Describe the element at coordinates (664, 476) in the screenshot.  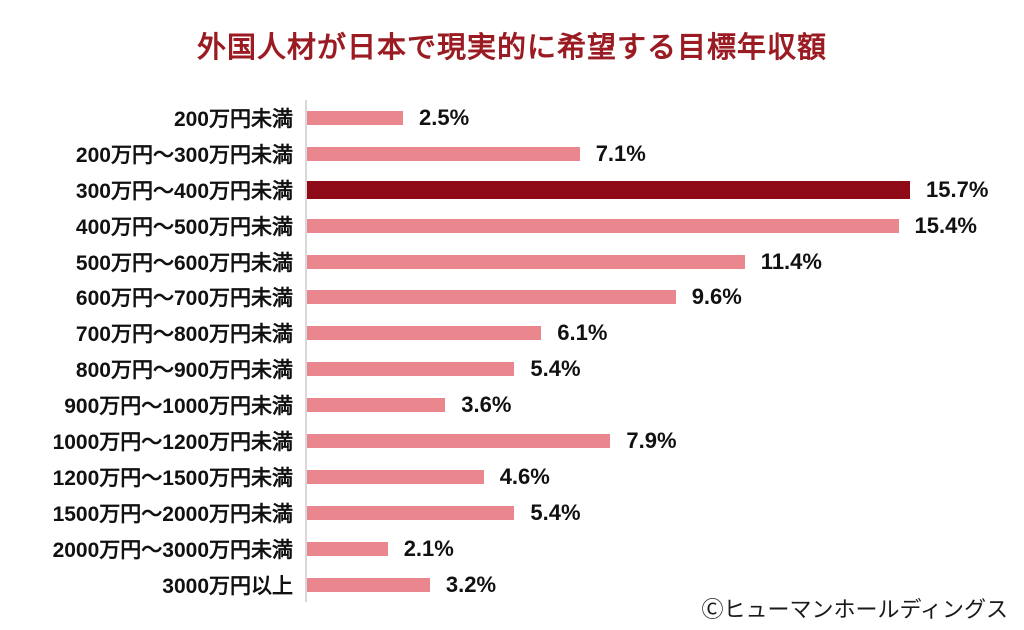
I see `bar-track: 4.6%` at that location.